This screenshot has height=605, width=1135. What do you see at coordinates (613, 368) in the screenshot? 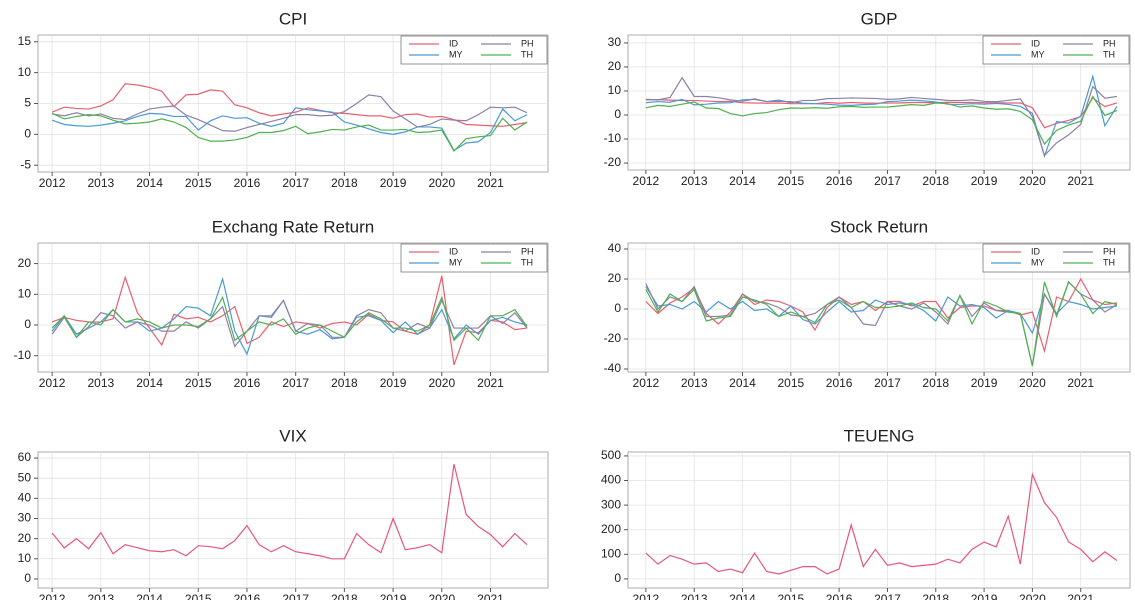
I see `y-tick-label: -40` at bounding box center [613, 368].